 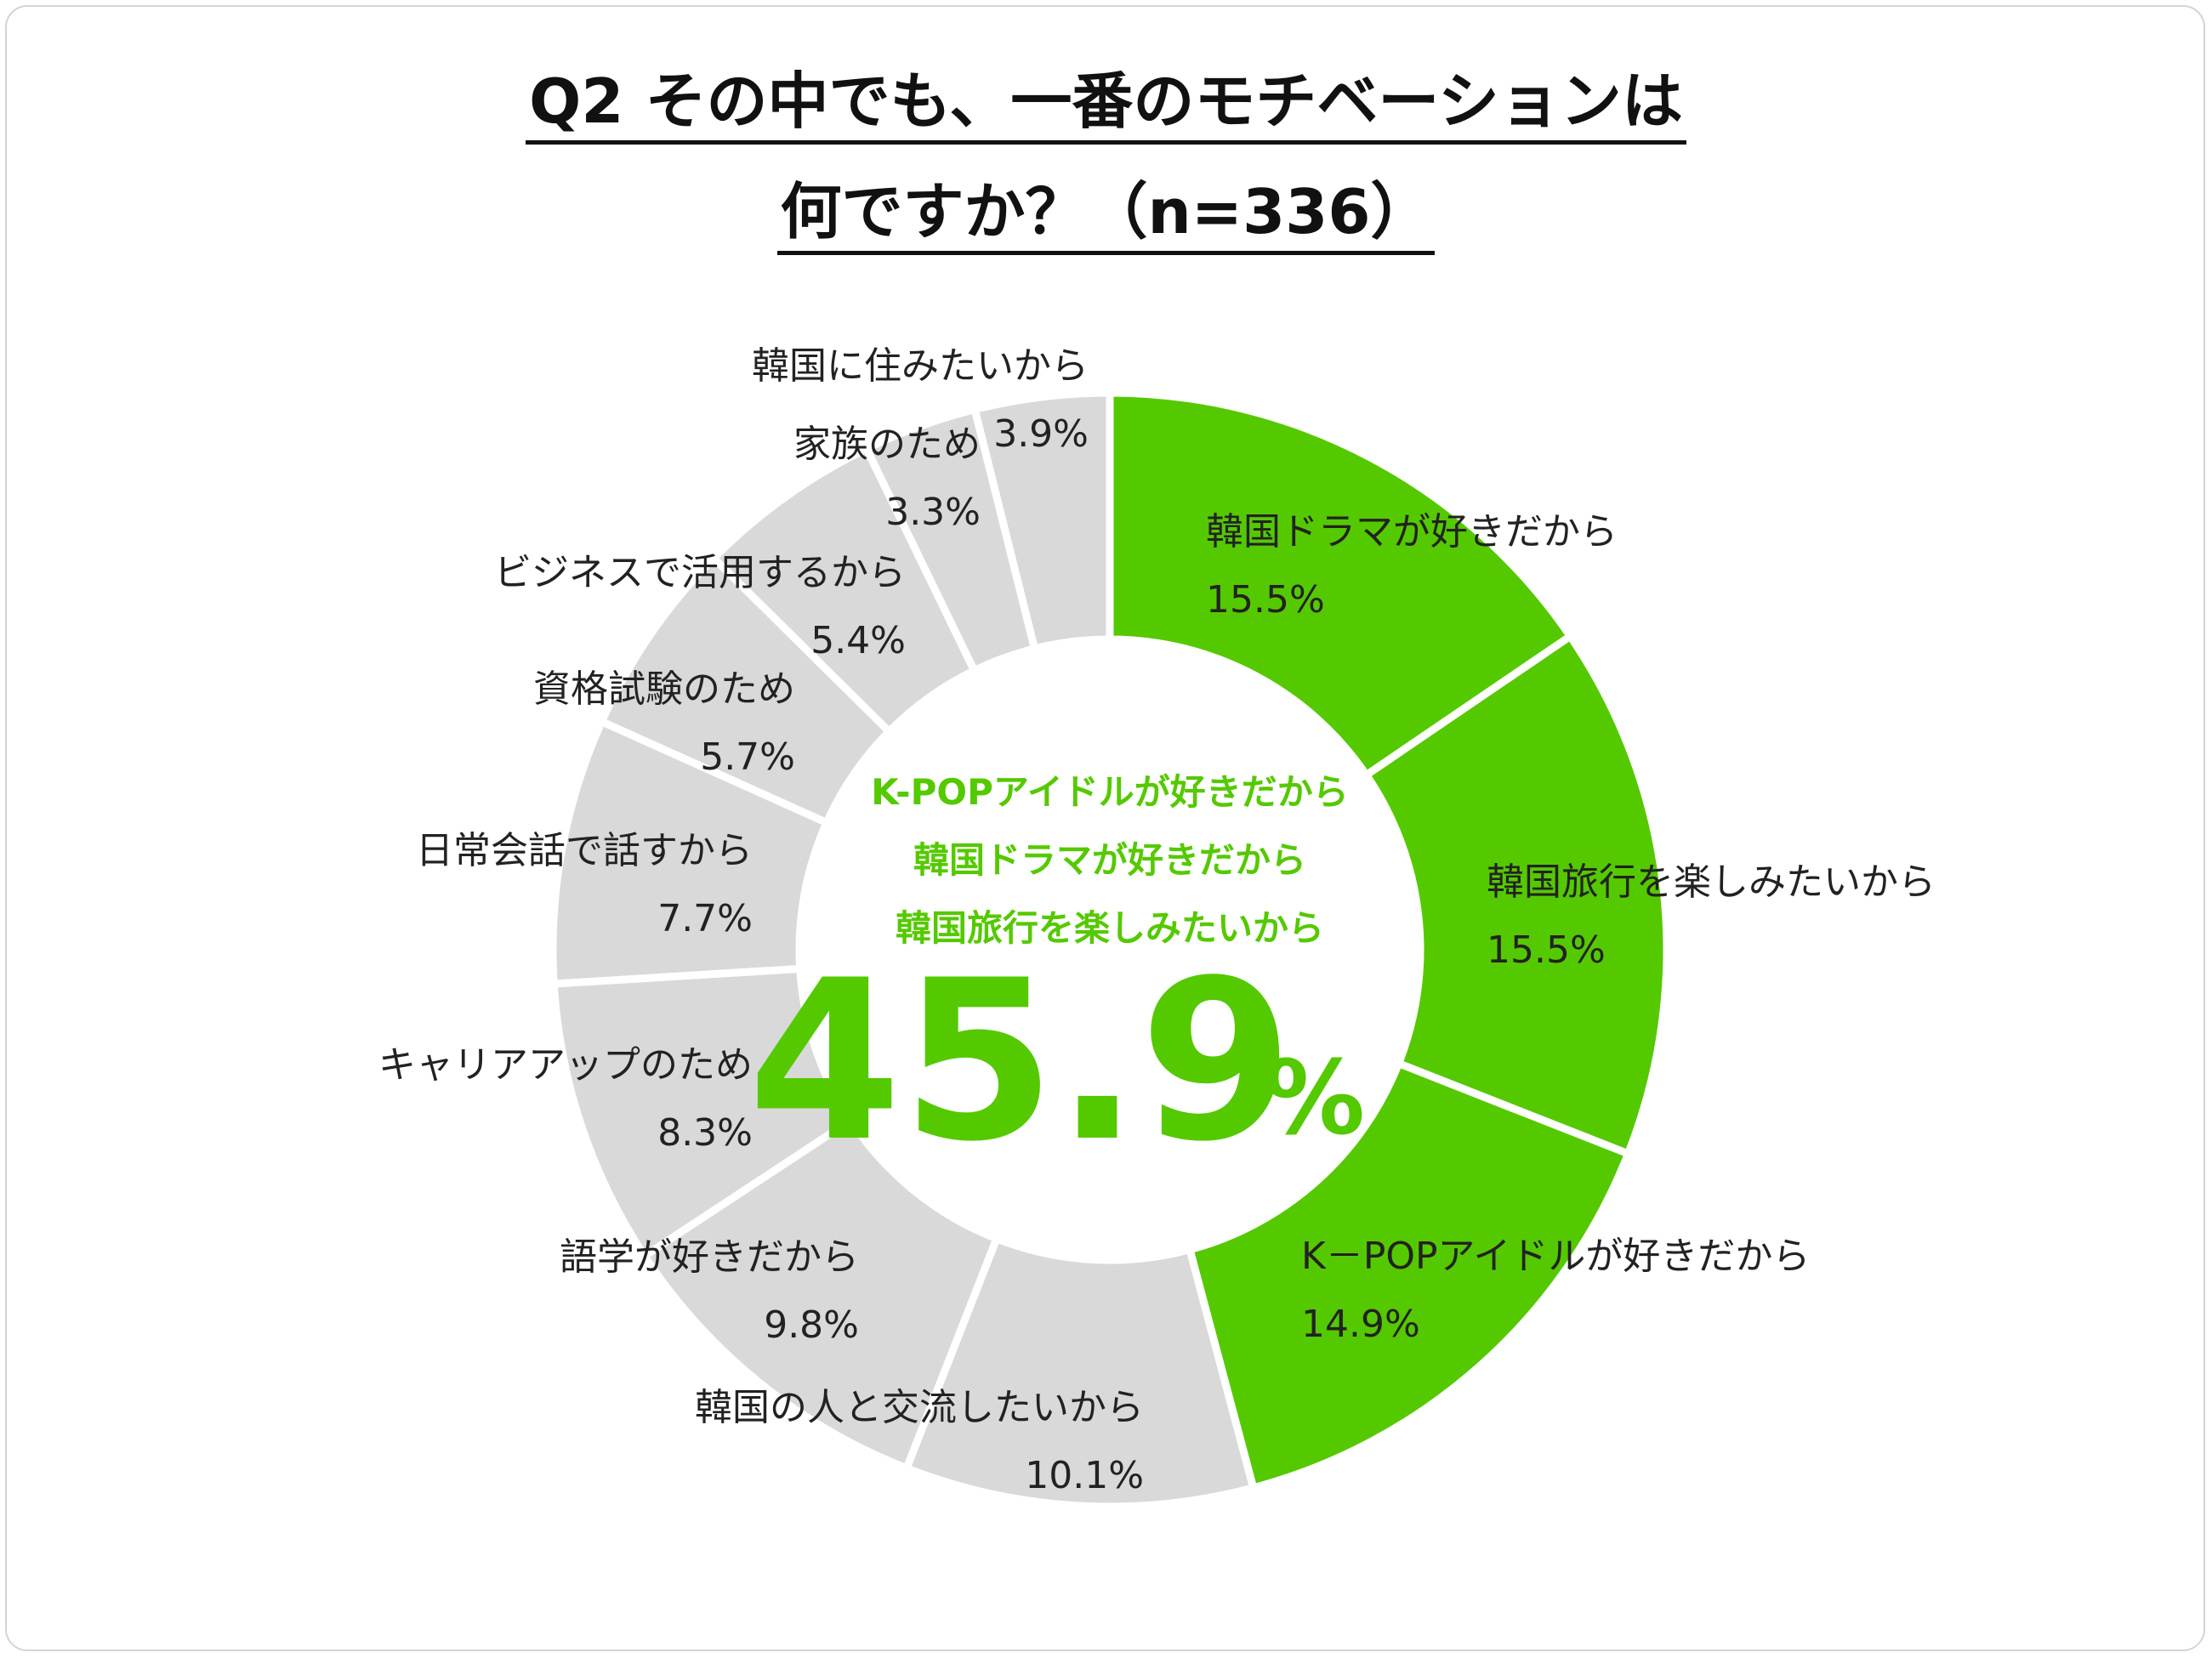 I want to click on chart-title-line-1: Q2 その中でも、一番のモチベーションは, so click(x=1106, y=98).